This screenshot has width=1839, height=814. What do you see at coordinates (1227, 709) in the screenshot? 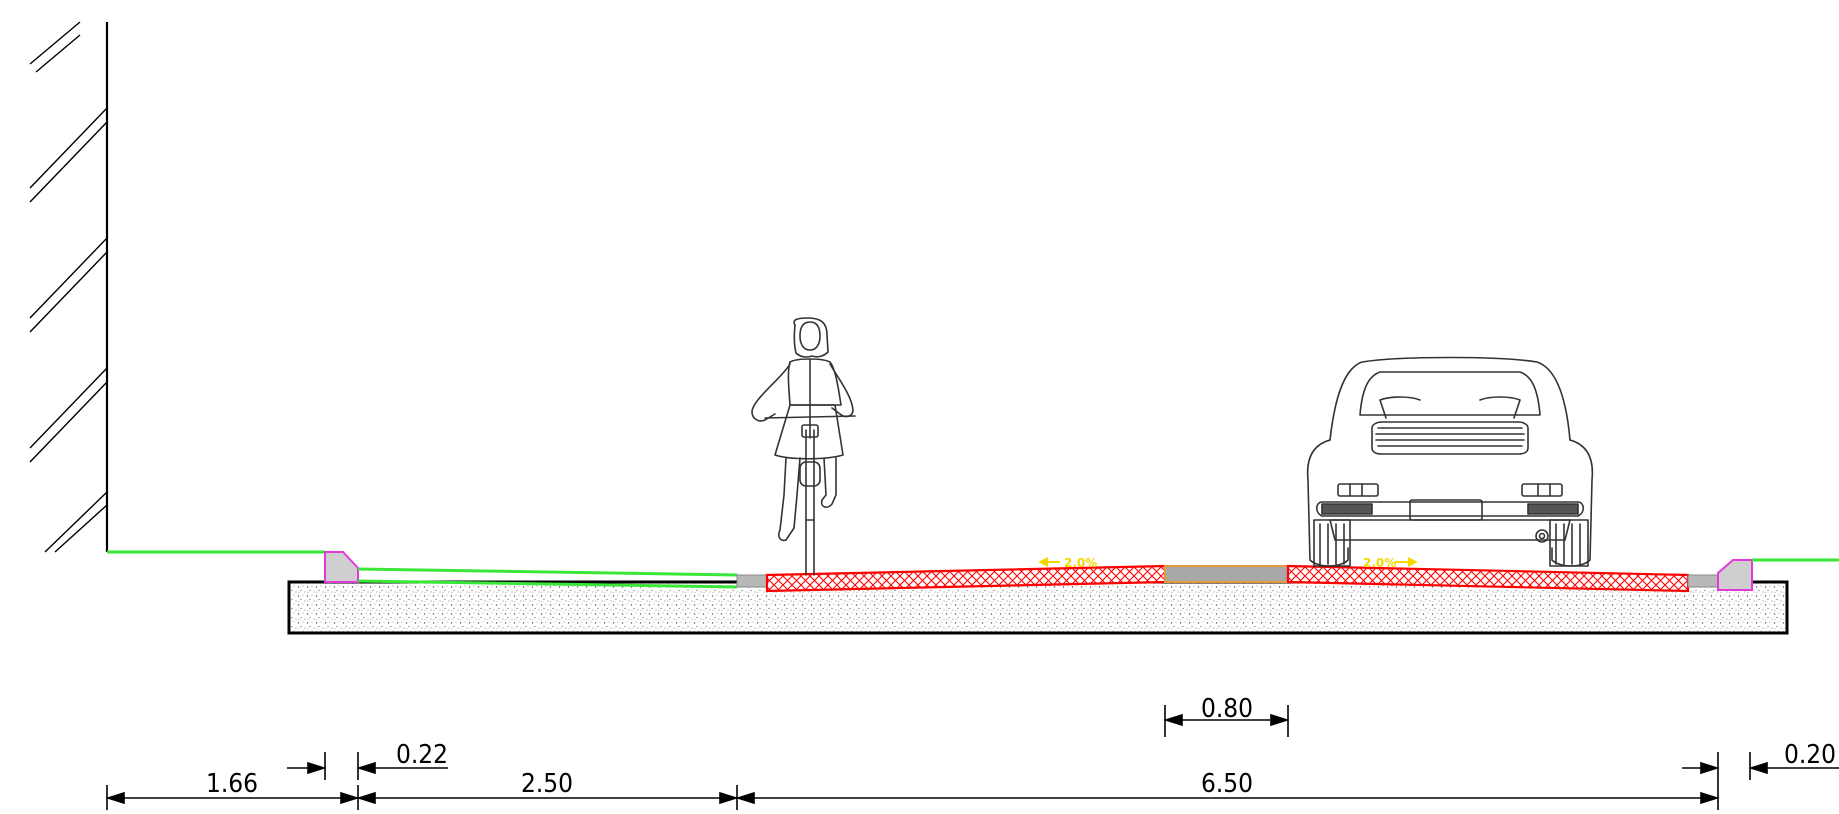
I see `dim-median-strip: 0.80` at bounding box center [1227, 709].